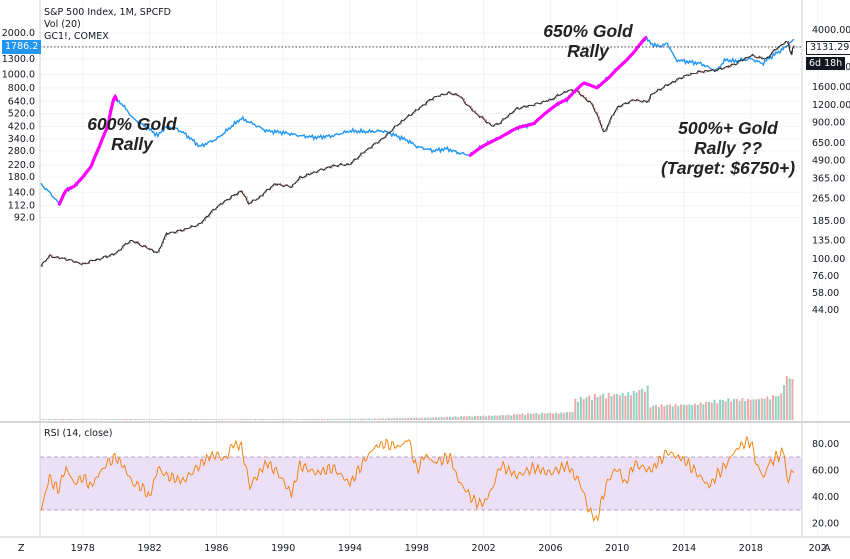 This screenshot has height=559, width=850. I want to click on right-axis-tick: 1600.00, so click(831, 87).